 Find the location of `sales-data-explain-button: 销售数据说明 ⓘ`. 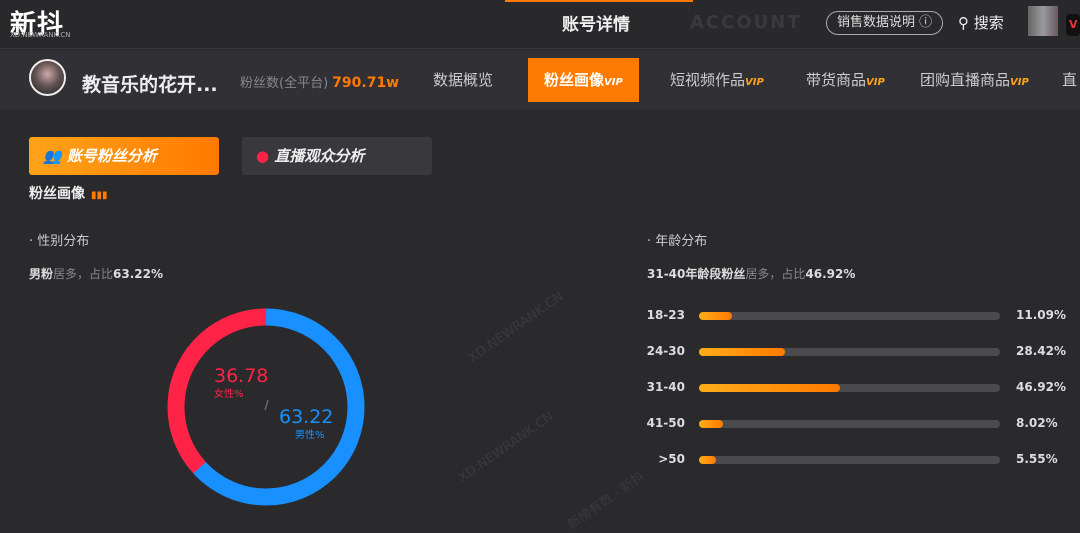

sales-data-explain-button: 销售数据说明 ⓘ is located at coordinates (885, 23).